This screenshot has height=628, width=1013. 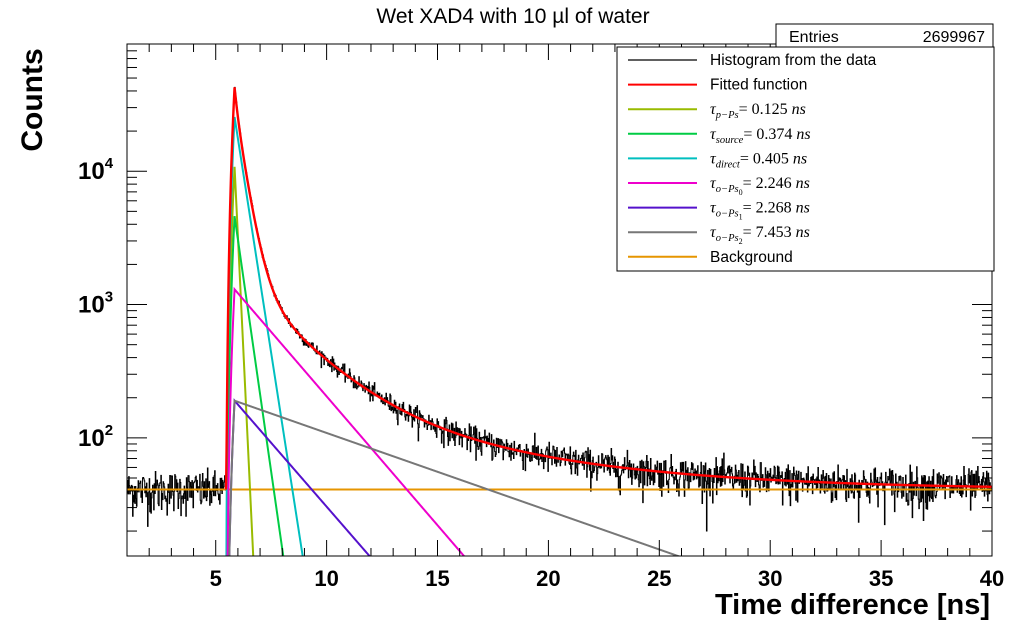 I want to click on legend-entry-label-7: τo−Ps1= 2.268 ns, so click(x=760, y=211).